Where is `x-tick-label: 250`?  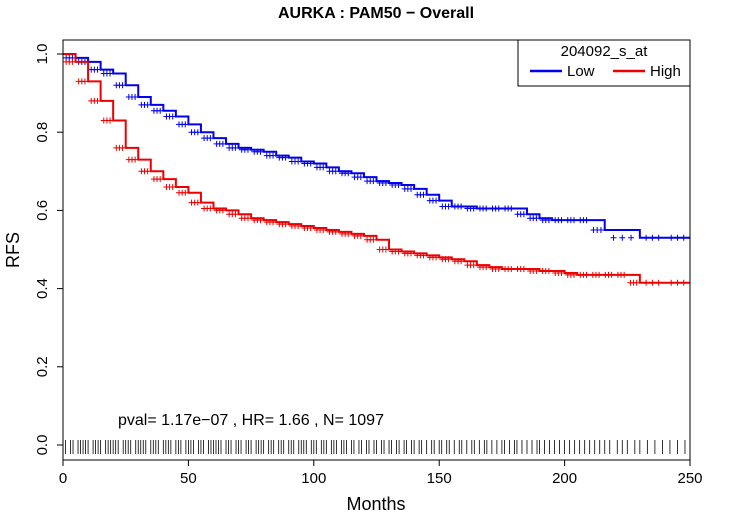
x-tick-label: 250 is located at coordinates (689, 478).